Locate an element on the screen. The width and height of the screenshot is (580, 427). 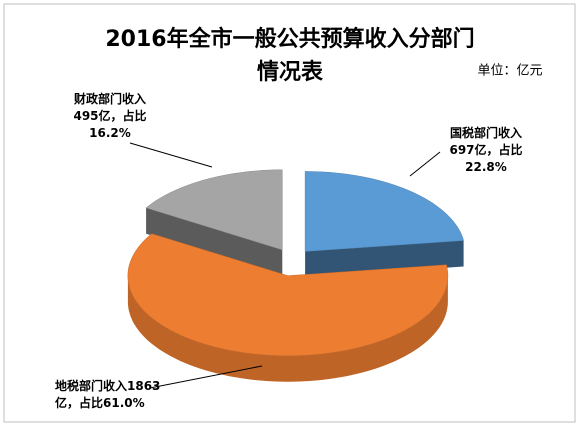
chart-title: 情况表 is located at coordinates (290, 72).